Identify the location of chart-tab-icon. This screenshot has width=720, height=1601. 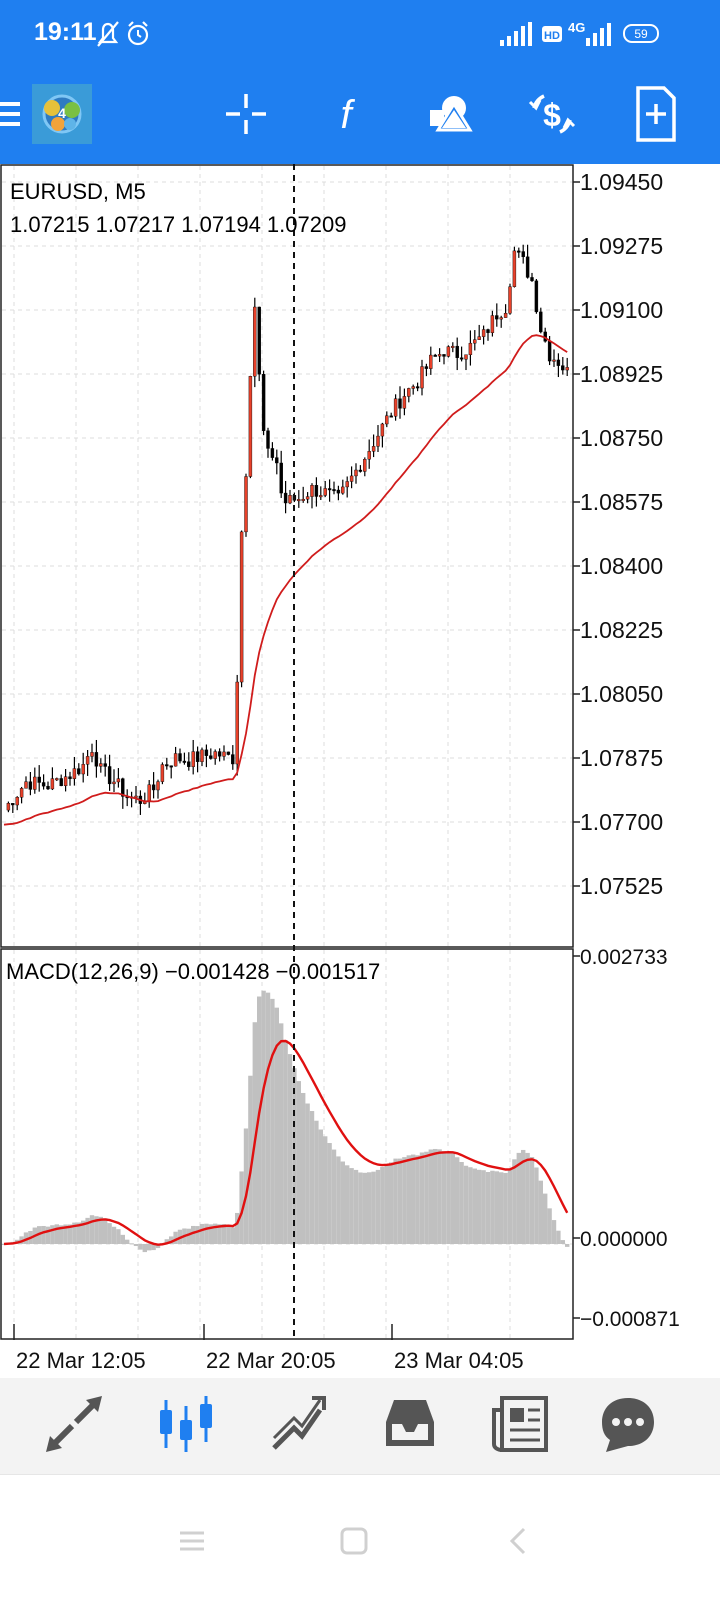
(186, 1424).